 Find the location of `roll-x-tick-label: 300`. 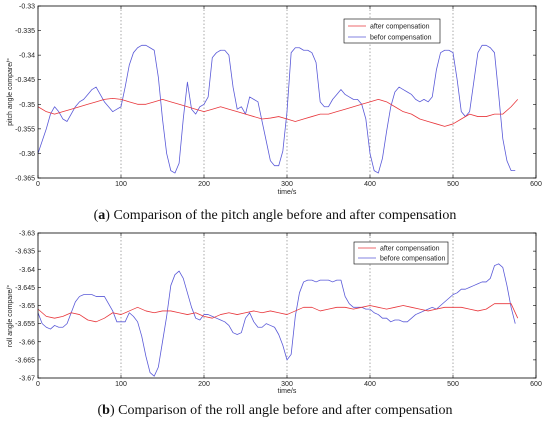

roll-x-tick-label: 300 is located at coordinates (287, 384).